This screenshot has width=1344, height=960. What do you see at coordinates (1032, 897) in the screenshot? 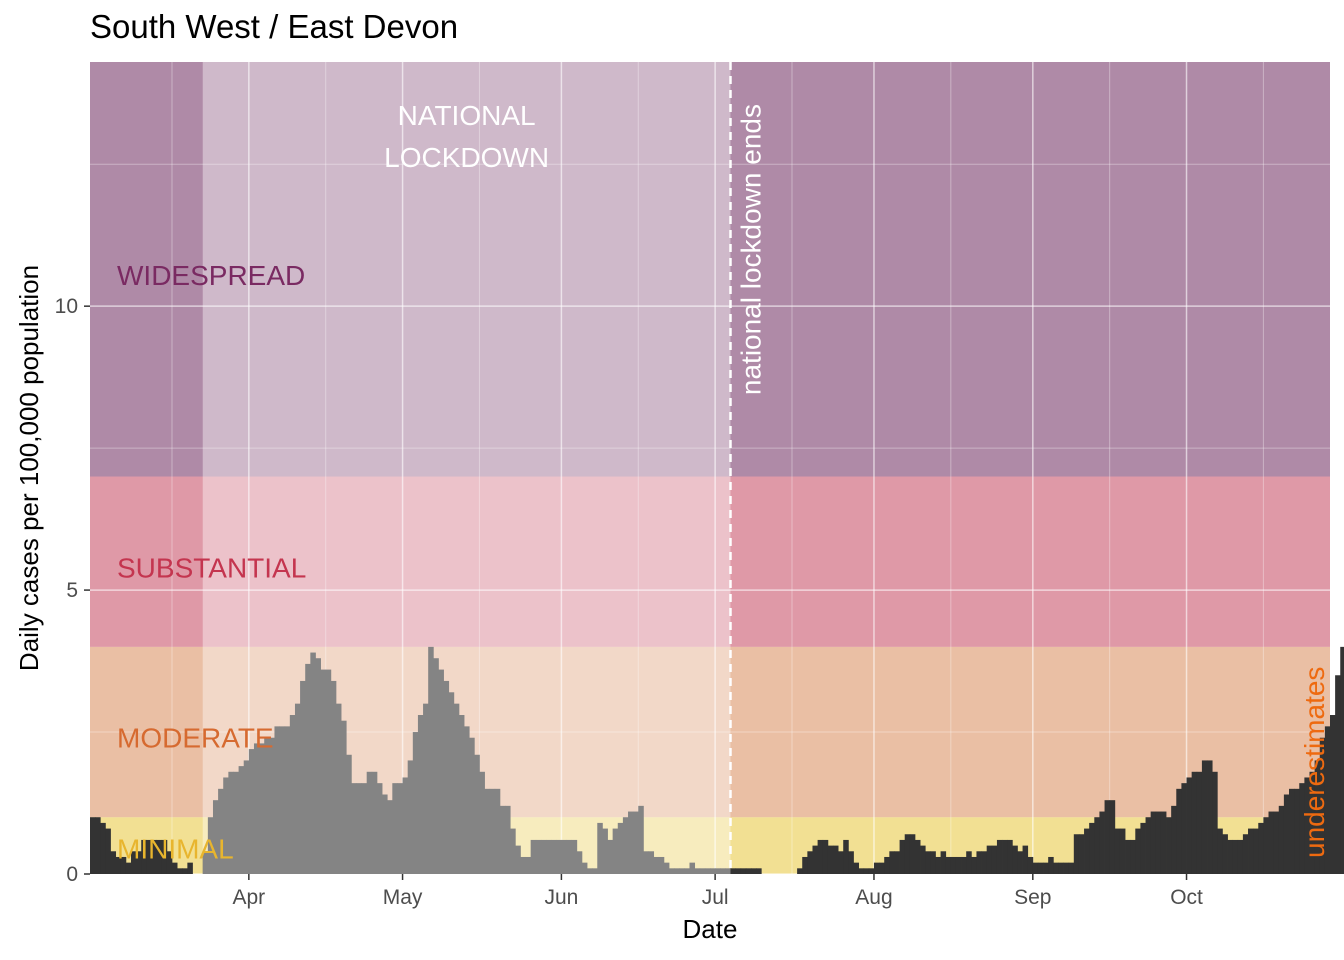
I see `x-tick-label: Sep` at bounding box center [1032, 897].